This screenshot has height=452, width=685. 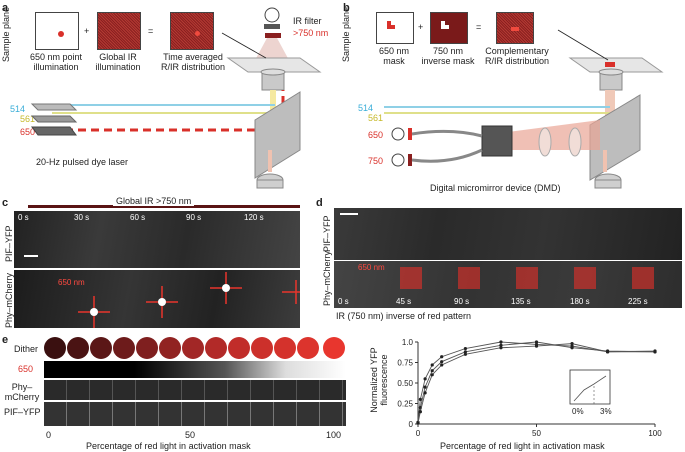 What do you see at coordinates (82, 217) in the screenshot?
I see `time-c-1: 30 s` at bounding box center [82, 217].